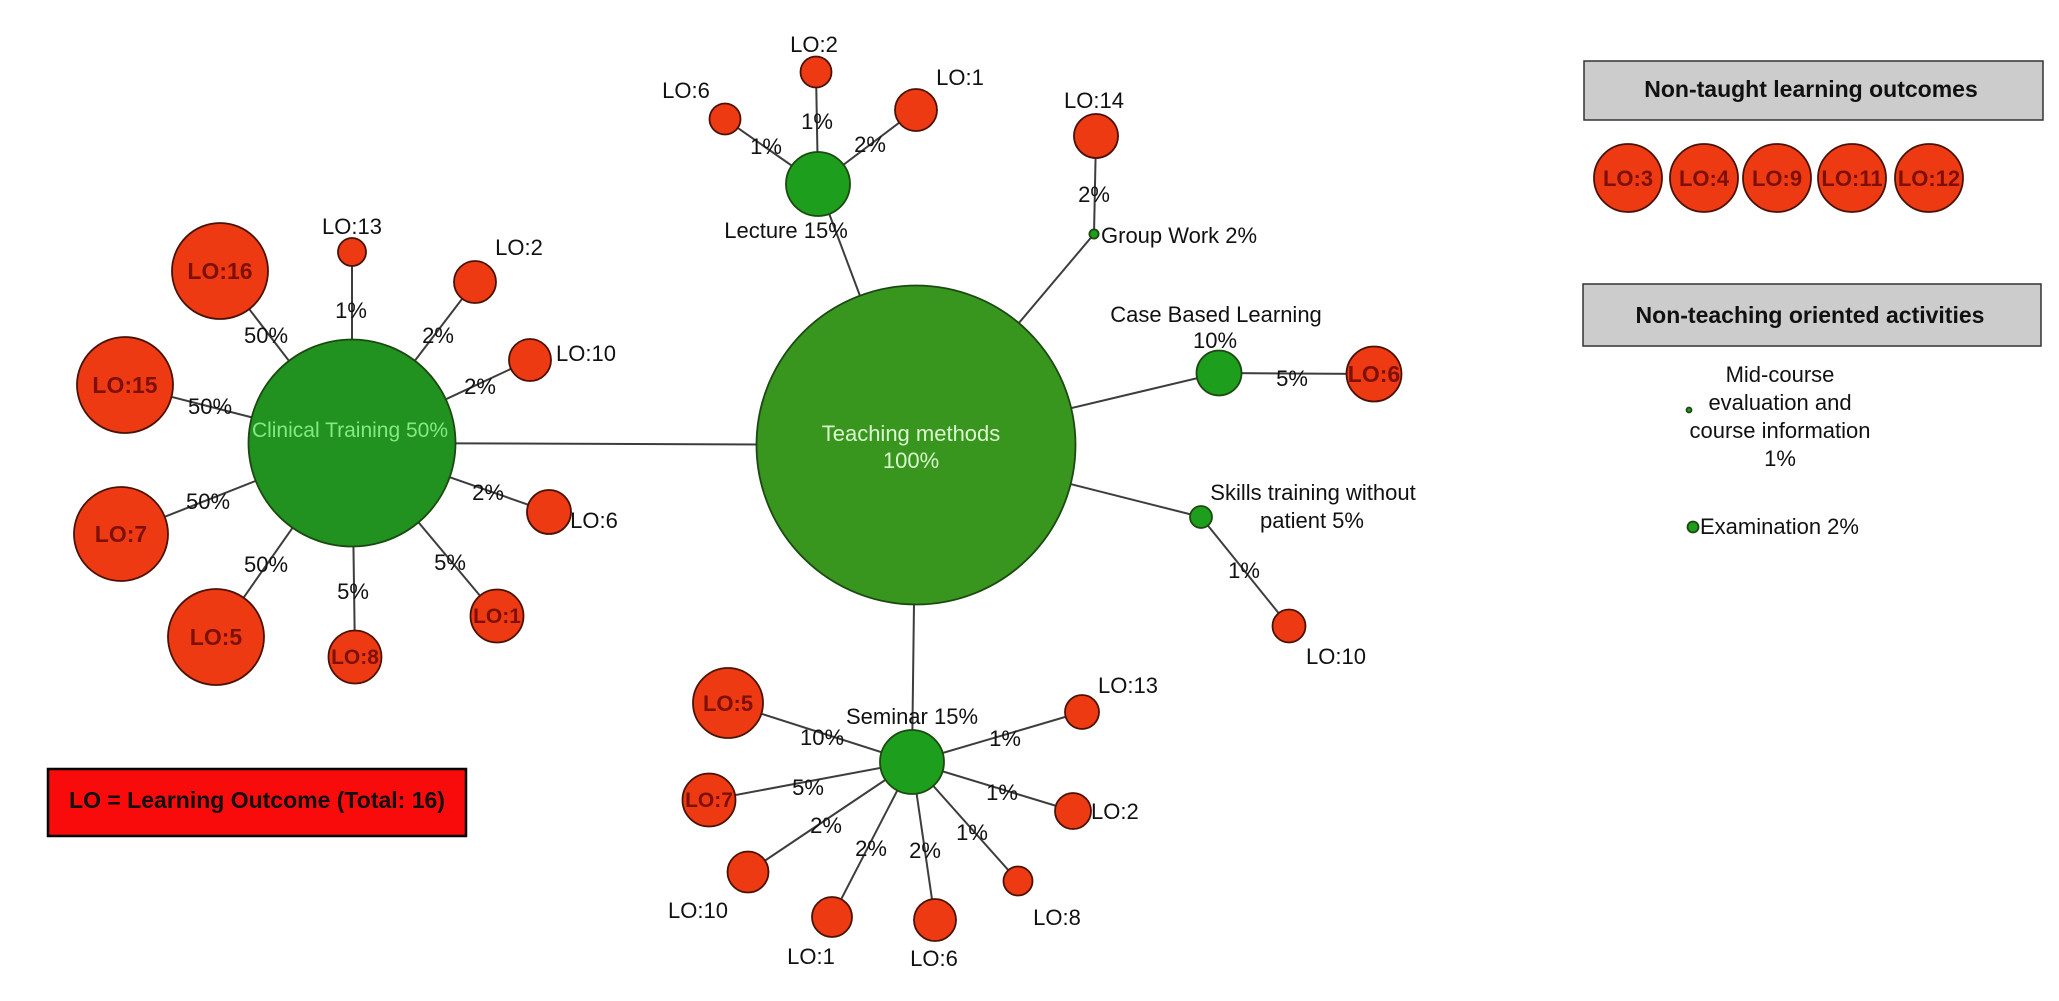 The height and width of the screenshot is (1001, 2059). Describe the element at coordinates (257, 800) in the screenshot. I see `svg-text:LO = Learning Outcome (Total:: LO = Learning Outcome (Total: 16)` at that location.